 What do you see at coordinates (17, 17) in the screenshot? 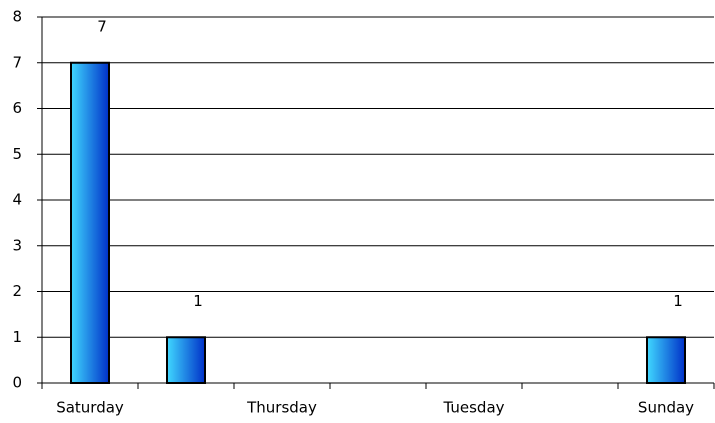
I see `y-tick-label: 8` at bounding box center [17, 17].